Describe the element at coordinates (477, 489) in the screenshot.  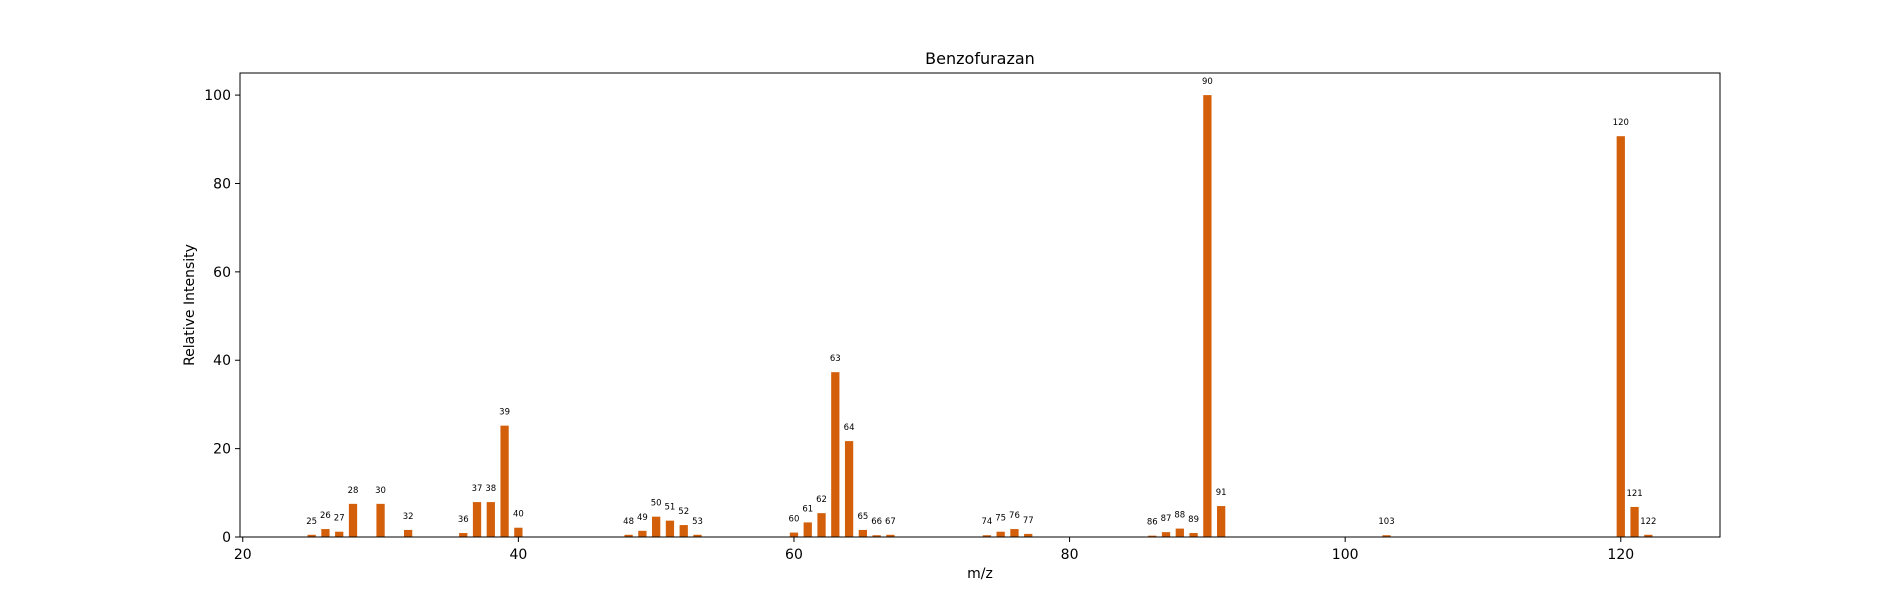
I see `bar-label-mz-37: 37` at that location.